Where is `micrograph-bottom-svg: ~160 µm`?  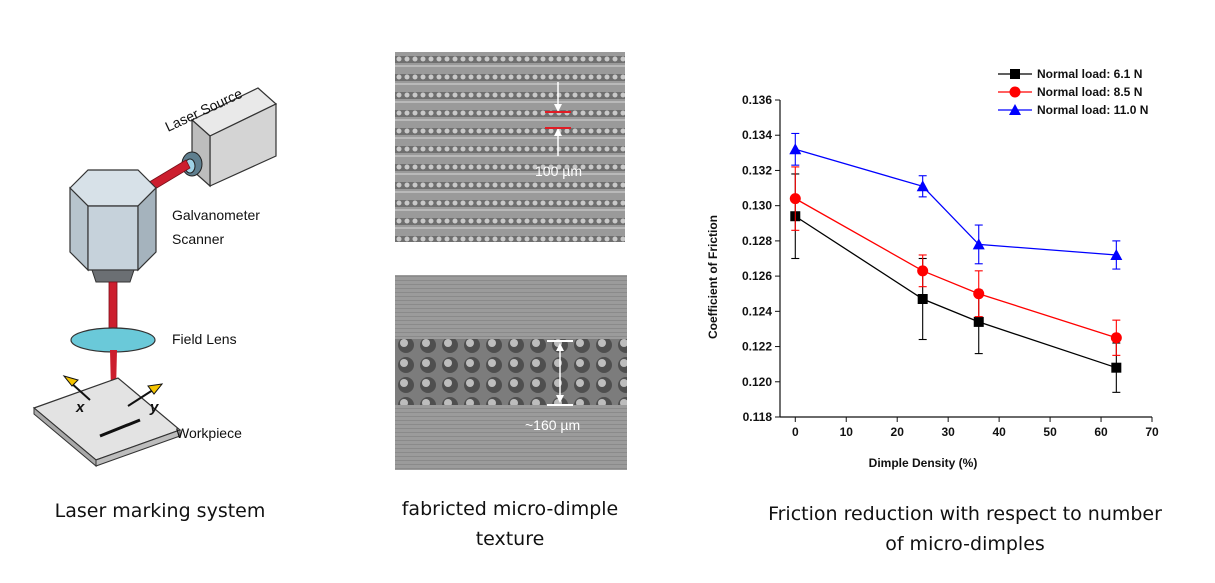 micrograph-bottom-svg: ~160 µm is located at coordinates (511, 372).